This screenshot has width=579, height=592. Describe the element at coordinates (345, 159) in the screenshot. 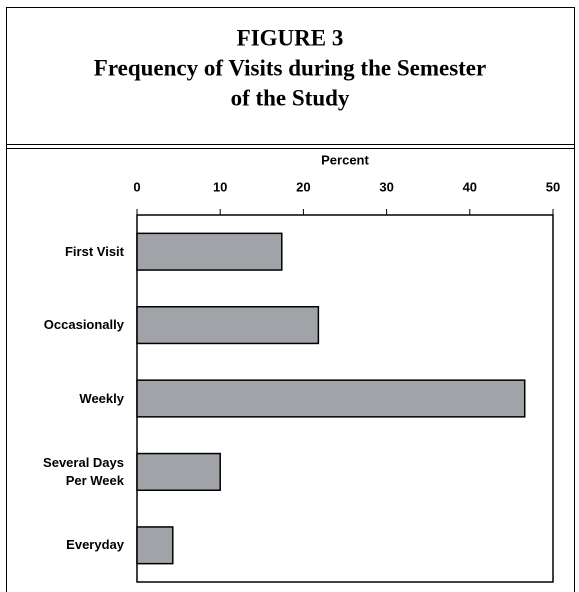

I see `x-axis-label: Percent` at that location.